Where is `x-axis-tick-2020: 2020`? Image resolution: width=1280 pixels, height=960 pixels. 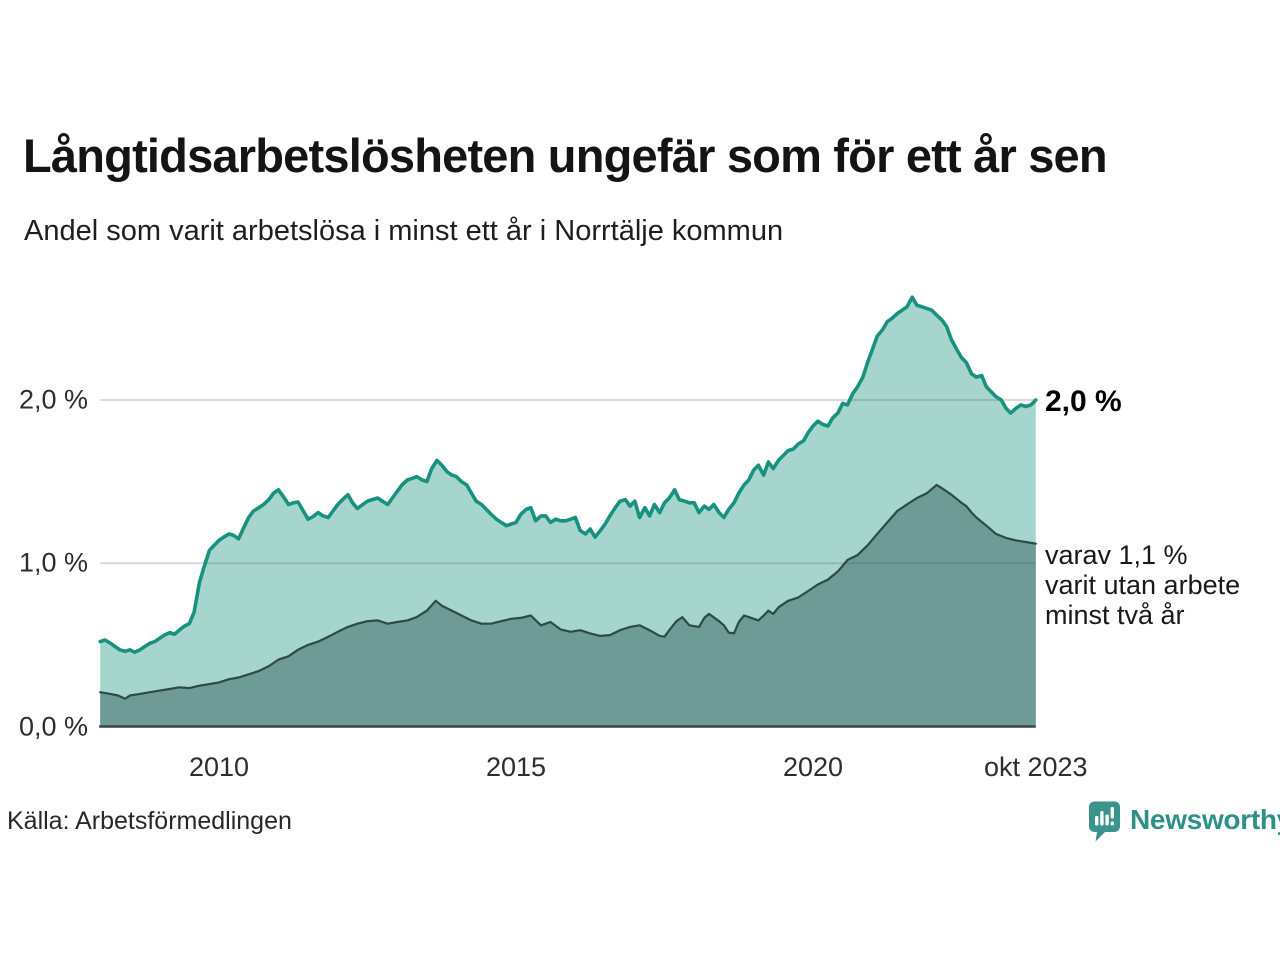 x-axis-tick-2020: 2020 is located at coordinates (813, 767).